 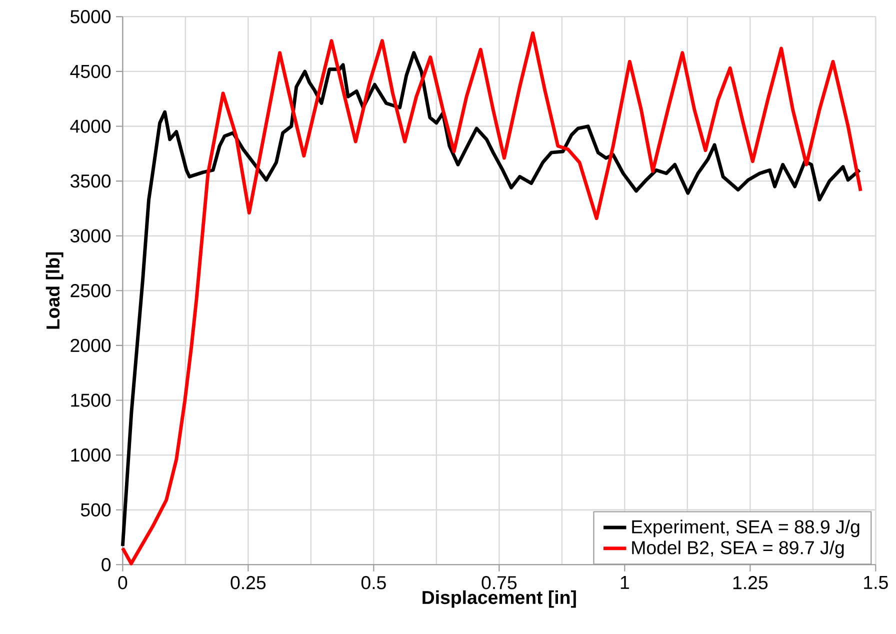 I want to click on y-tick-label: 1500, so click(x=91, y=400).